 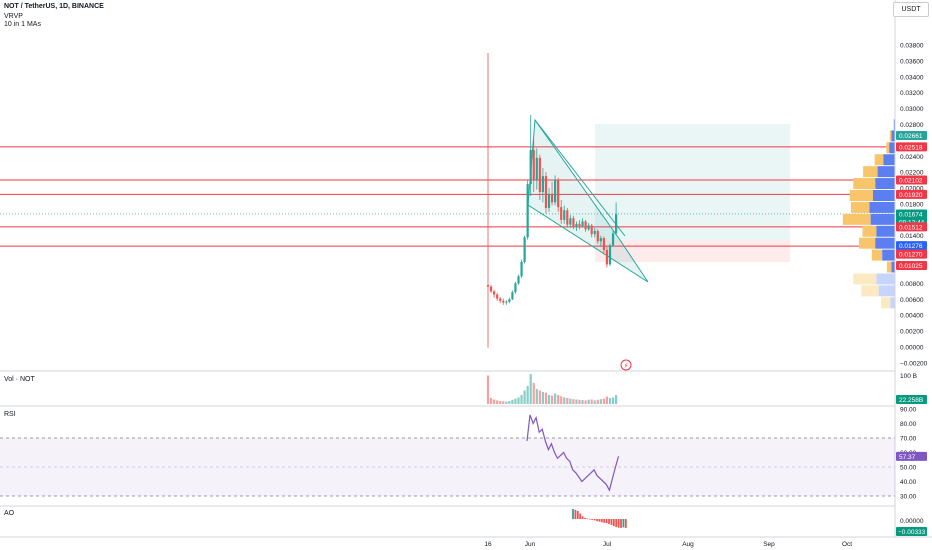 What do you see at coordinates (19, 379) in the screenshot?
I see `volume-pane-label: Vol · NOT` at bounding box center [19, 379].